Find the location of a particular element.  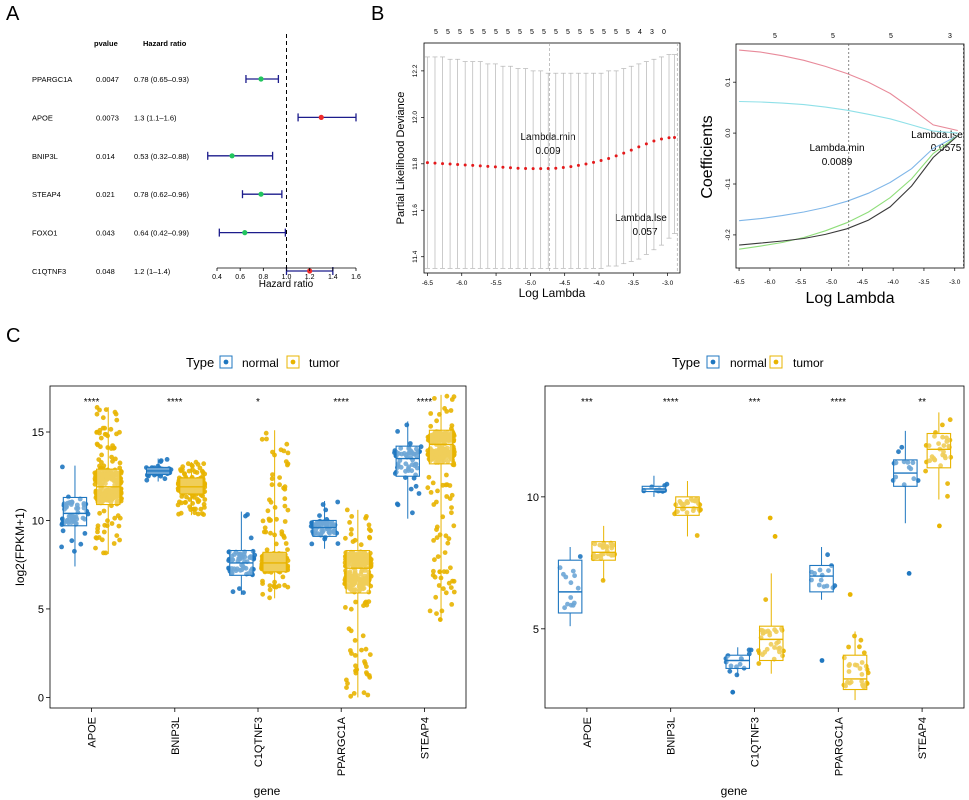

forest-x-tick-label: 0.6 is located at coordinates (240, 277).